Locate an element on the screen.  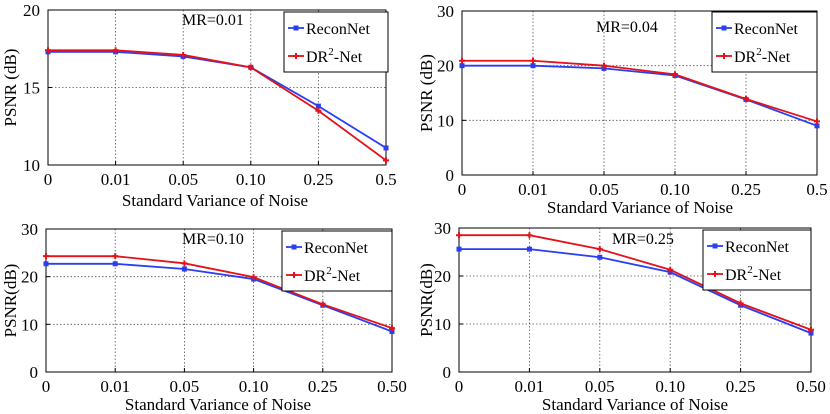
gridlines is located at coordinates (635, 300).